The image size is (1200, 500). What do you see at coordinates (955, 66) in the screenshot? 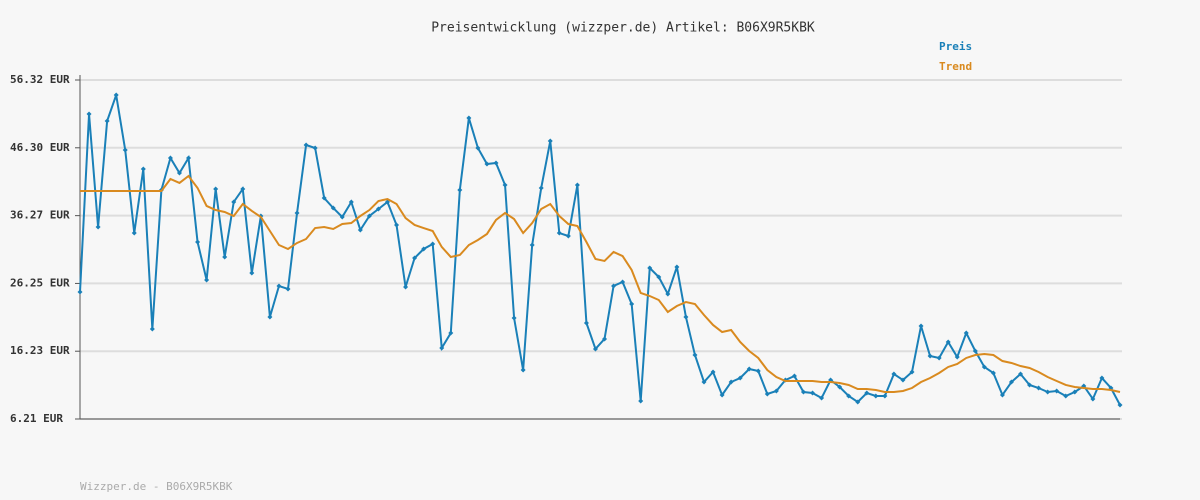
I see `legend-label: Trend` at bounding box center [955, 66].